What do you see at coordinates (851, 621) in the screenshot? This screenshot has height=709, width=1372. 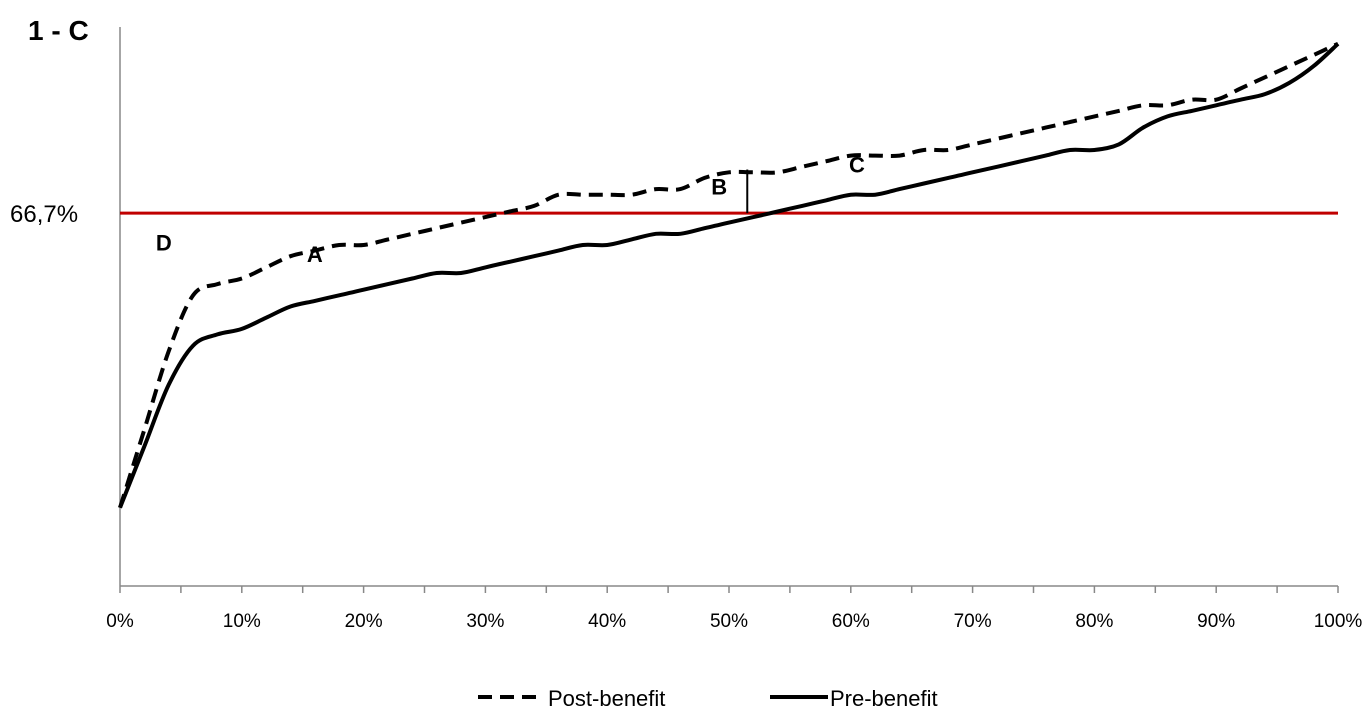 I see `x-tick-label: 60%` at bounding box center [851, 621].